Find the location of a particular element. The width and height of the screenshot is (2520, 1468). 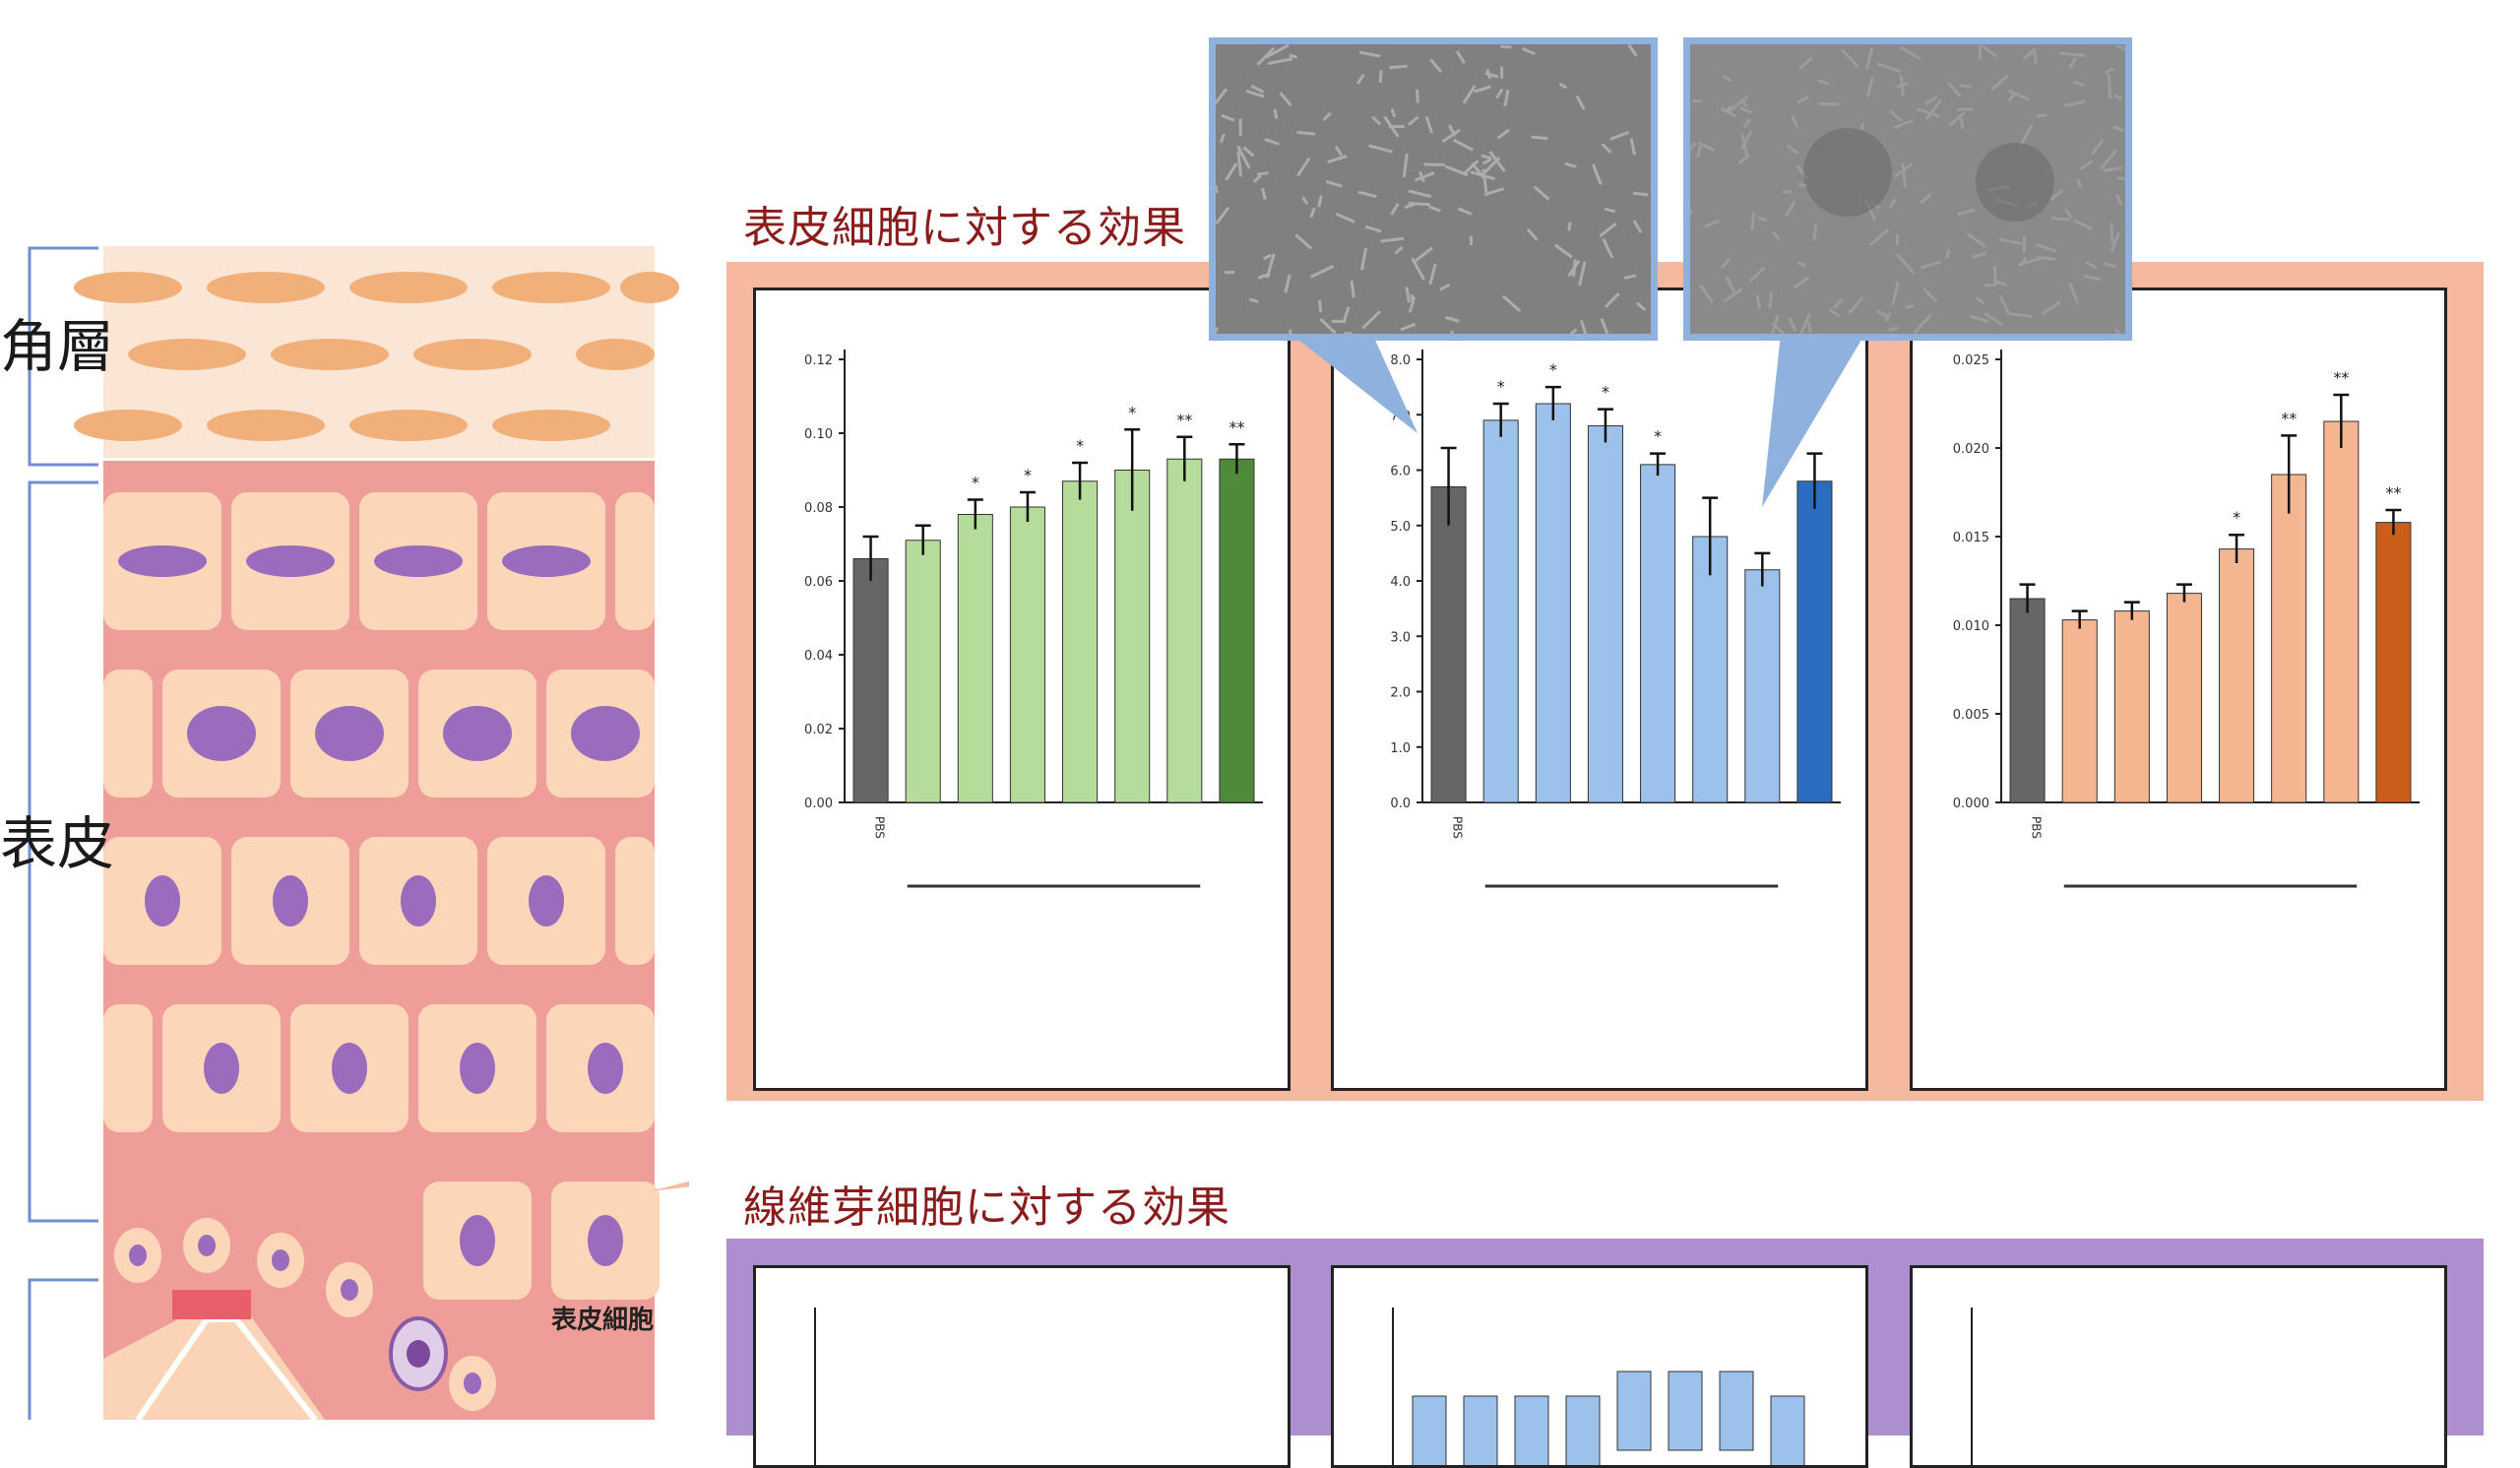

micrograph-right is located at coordinates (1907, 189).